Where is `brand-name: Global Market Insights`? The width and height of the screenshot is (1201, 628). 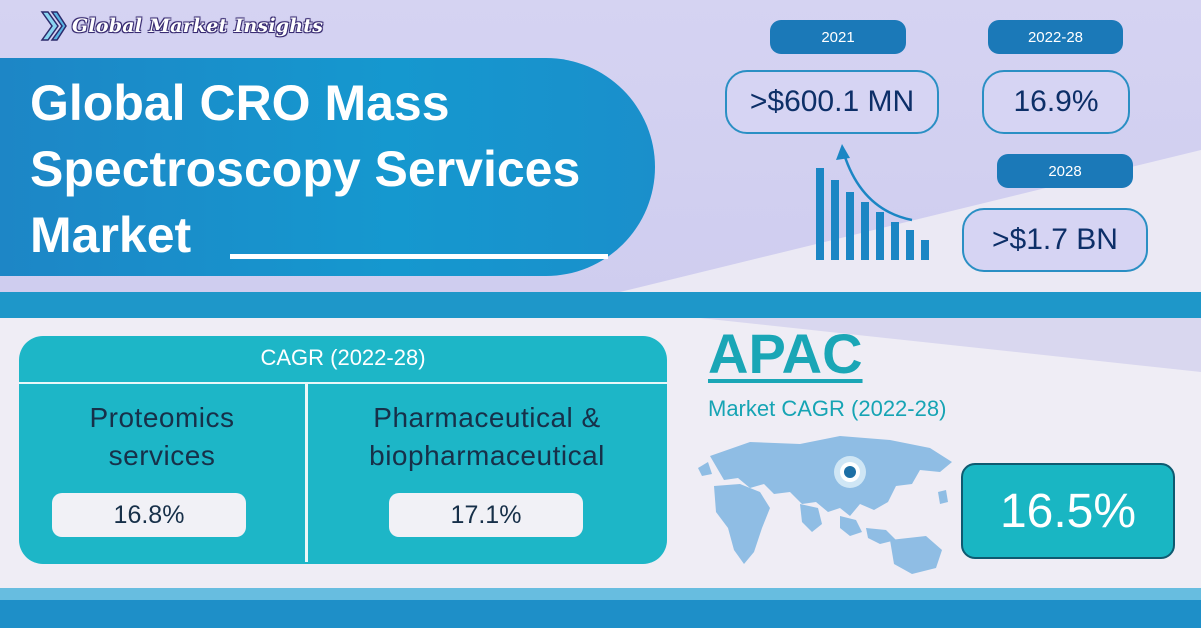
brand-name: Global Market Insights is located at coordinates (198, 26).